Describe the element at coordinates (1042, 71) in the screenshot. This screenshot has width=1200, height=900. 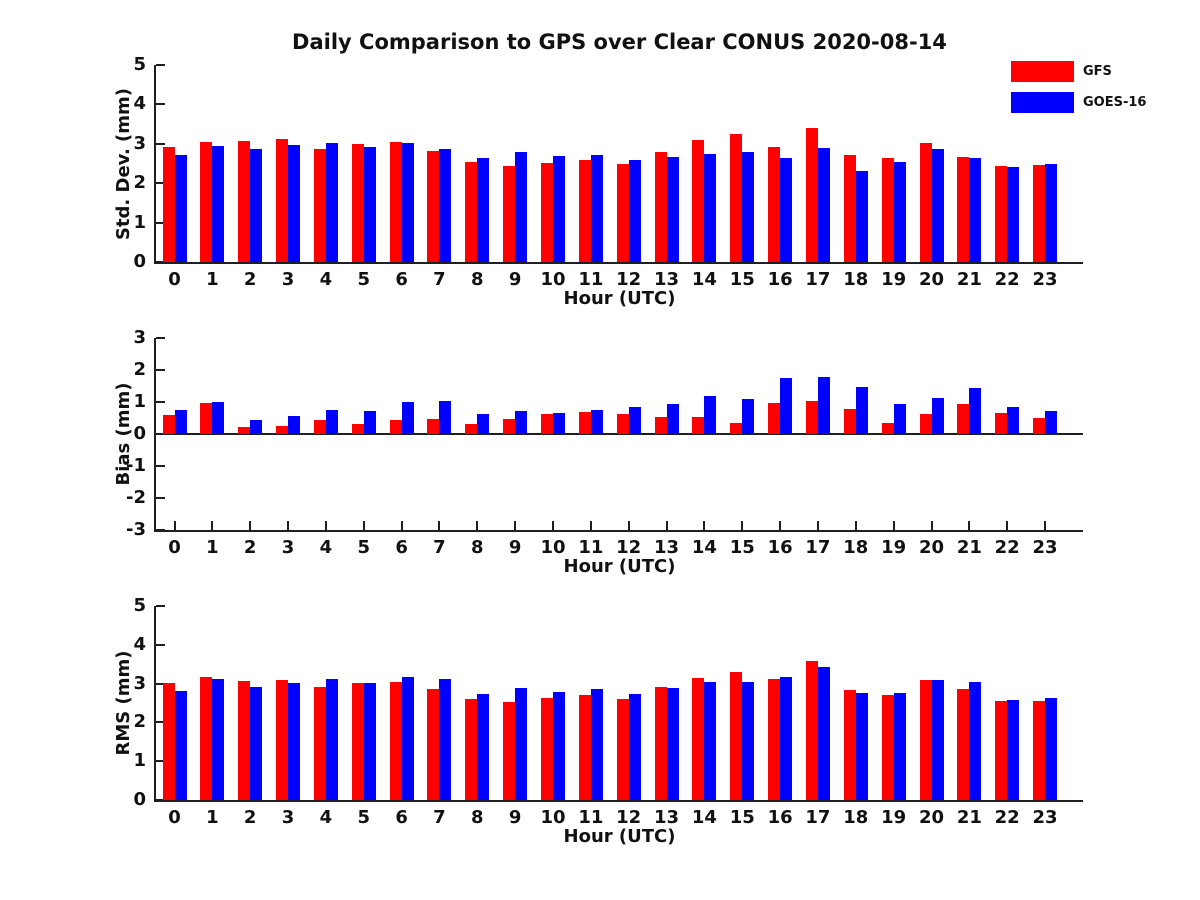
I see `legend-swatch-gfs` at that location.